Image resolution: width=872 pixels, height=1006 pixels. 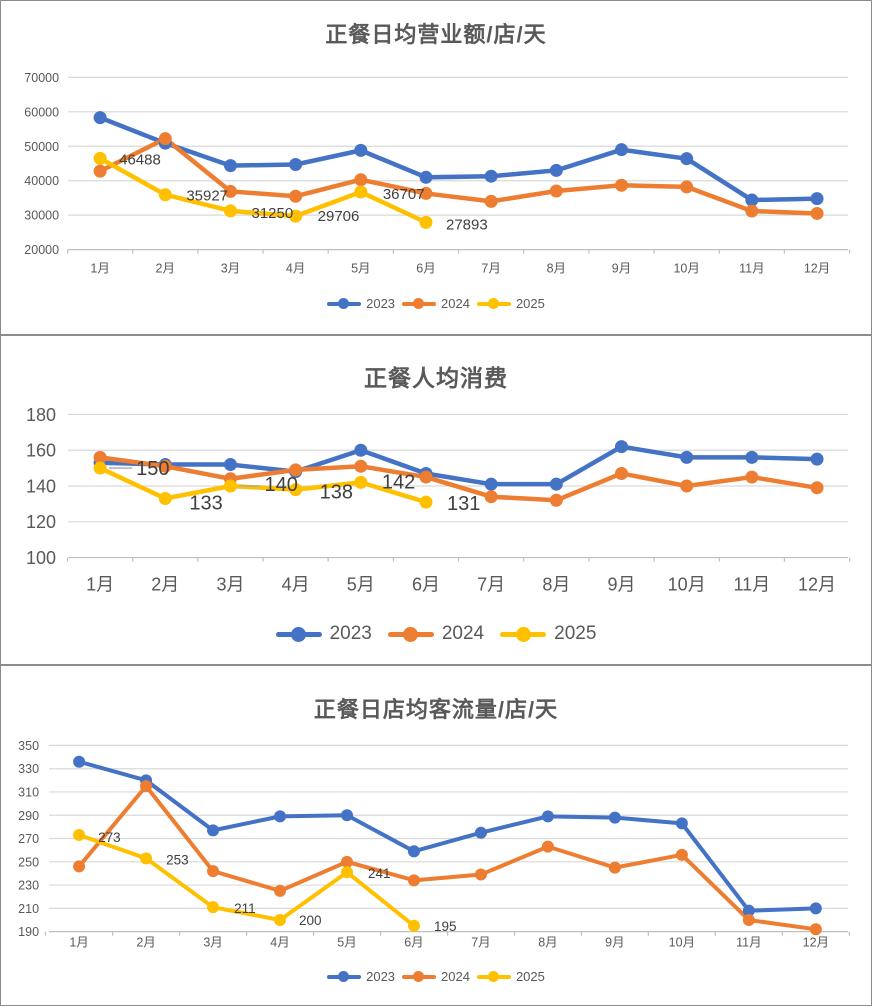 I want to click on svg-text: 35927, so click(x=207, y=196).